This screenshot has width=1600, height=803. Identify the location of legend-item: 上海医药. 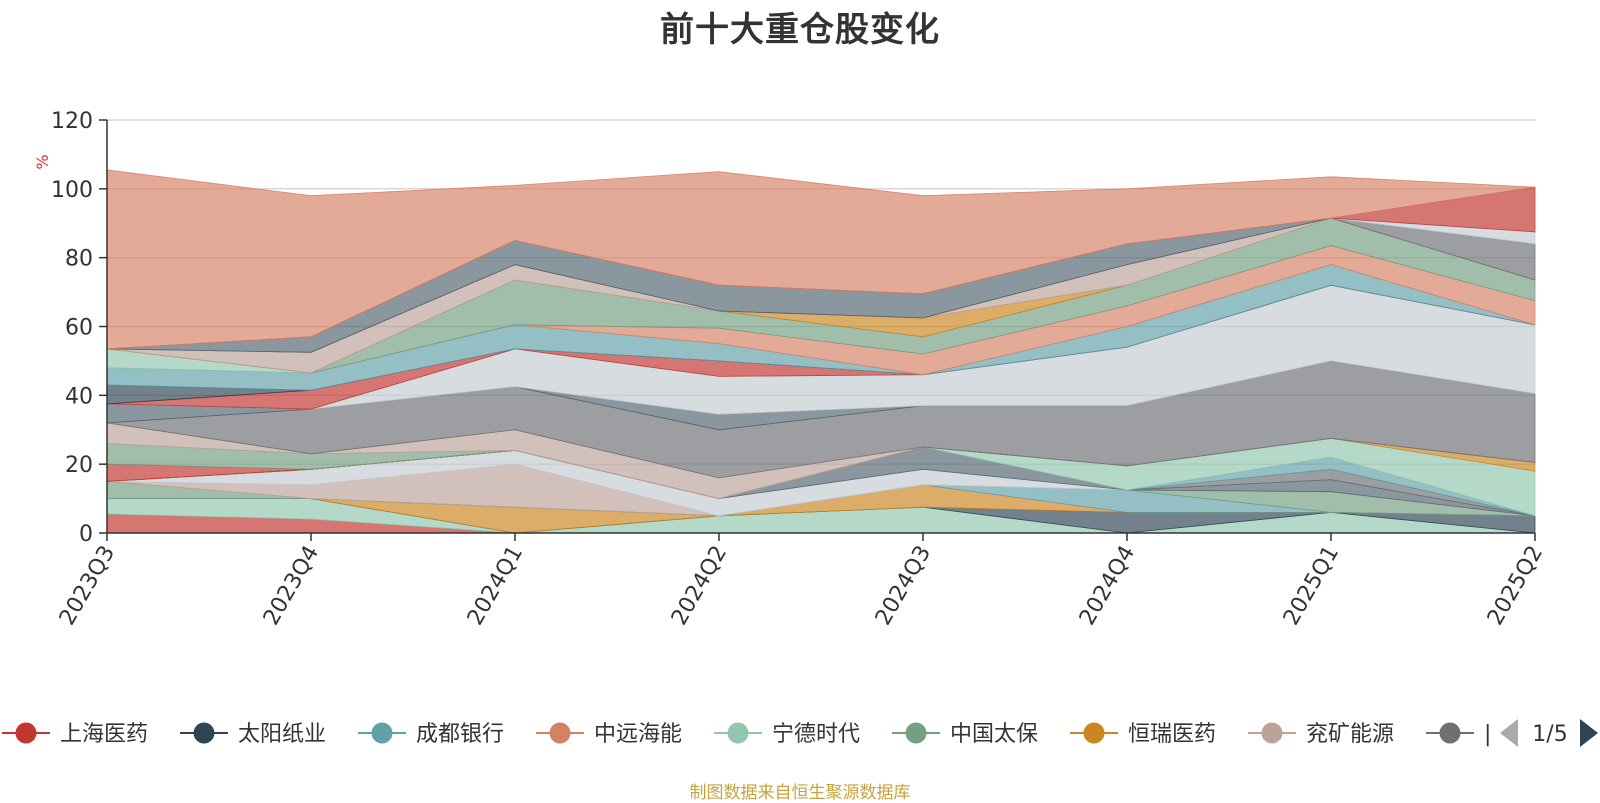
(75, 734).